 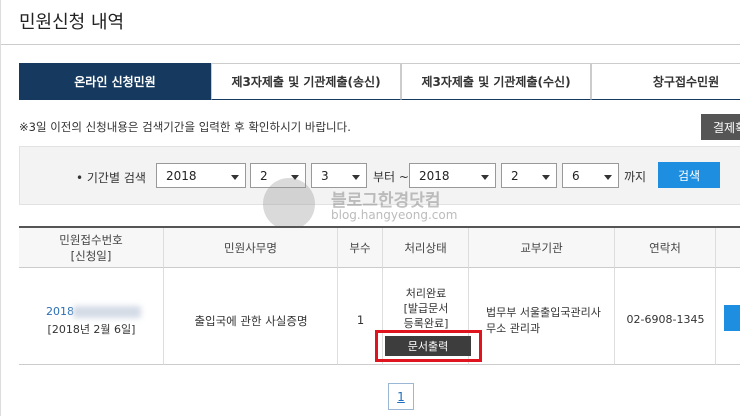 What do you see at coordinates (728, 248) in the screenshot?
I see `table-header: 추` at bounding box center [728, 248].